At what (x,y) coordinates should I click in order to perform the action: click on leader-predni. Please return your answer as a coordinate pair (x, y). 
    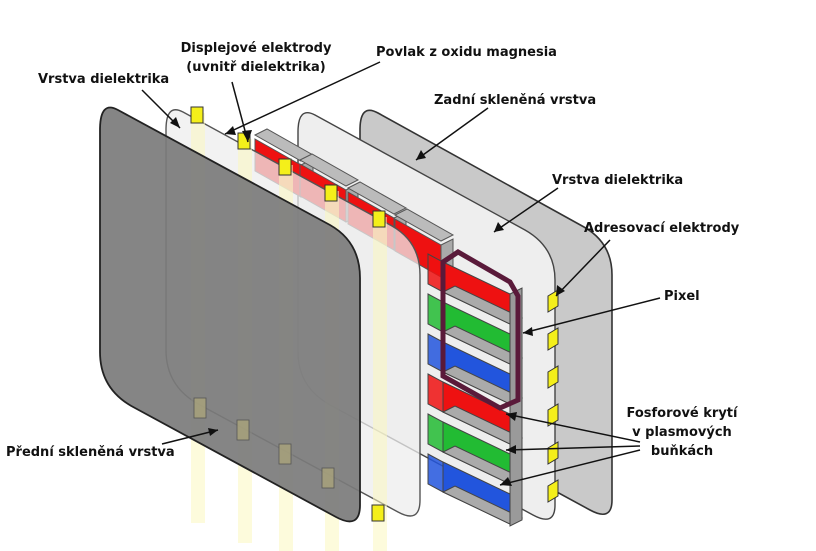
    Looking at the image, I should click on (190, 437).